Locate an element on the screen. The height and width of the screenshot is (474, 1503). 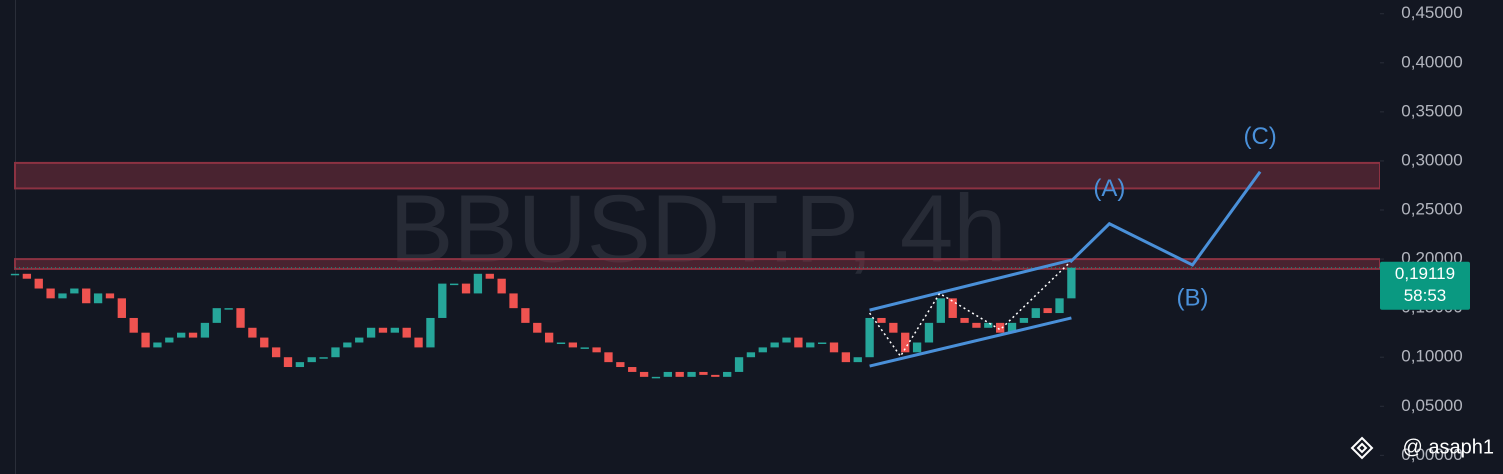
y-tick-label: 0,25000 is located at coordinates (1431, 208).